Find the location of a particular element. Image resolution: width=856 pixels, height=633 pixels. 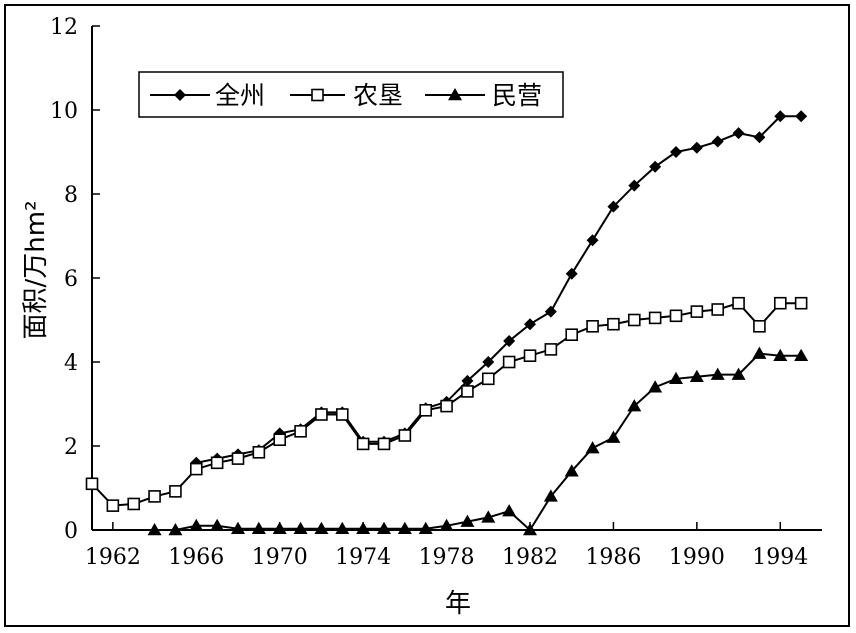

legend-label: 全州 is located at coordinates (240, 95).